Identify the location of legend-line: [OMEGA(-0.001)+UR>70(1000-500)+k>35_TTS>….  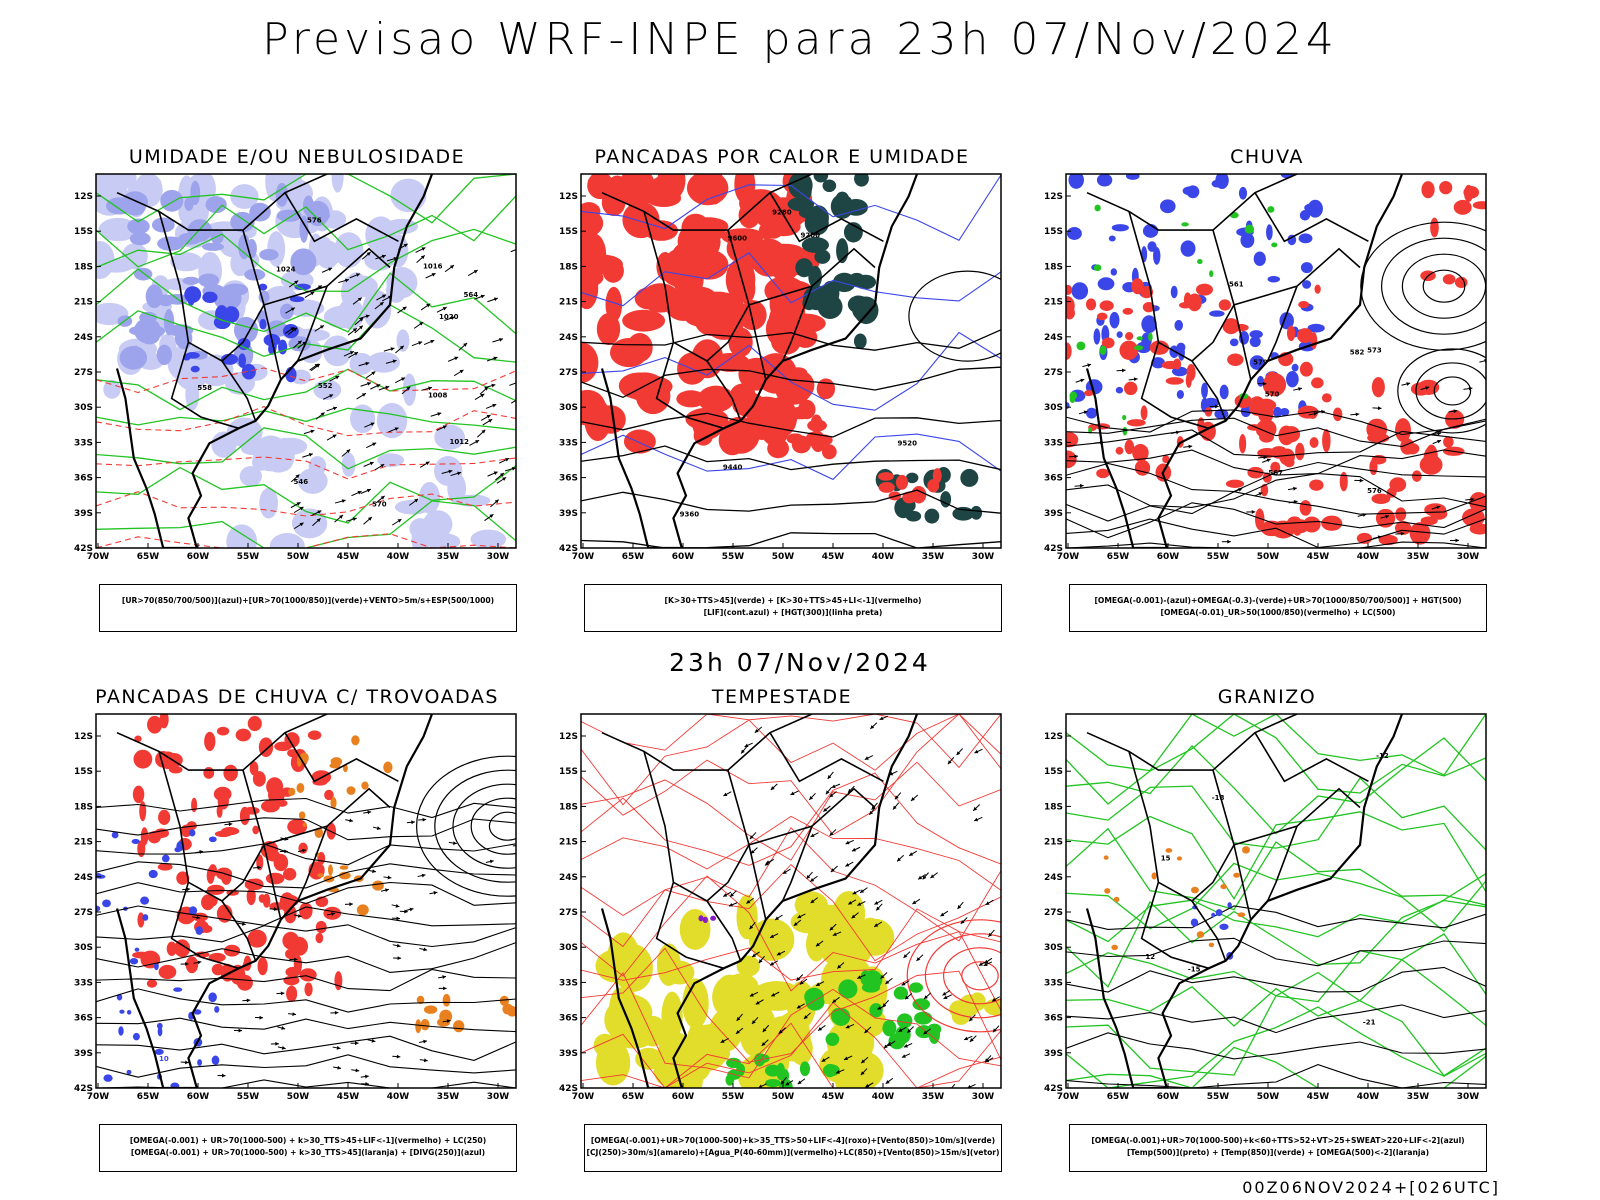
(793, 1140).